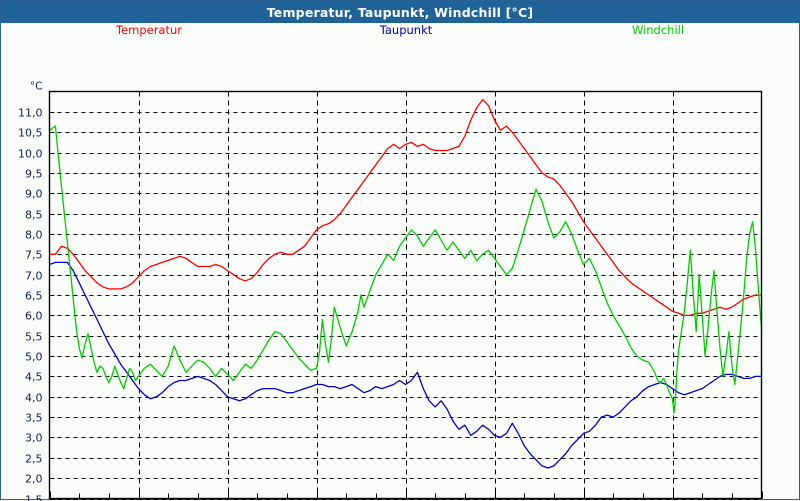 The height and width of the screenshot is (501, 800). I want to click on axis-ticks, so click(407, 495).